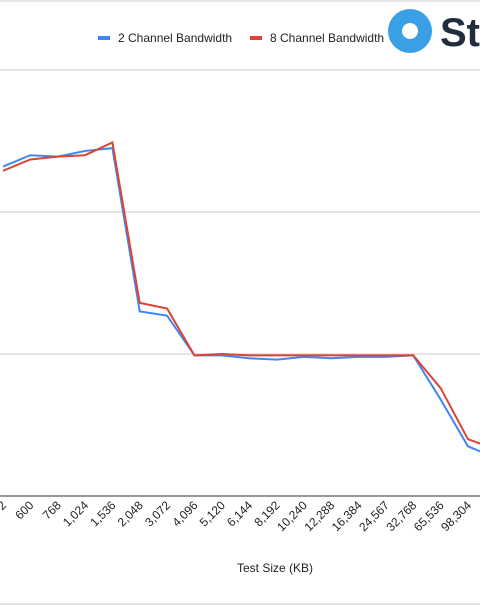 The width and height of the screenshot is (480, 606). I want to click on x-tick-label: 2,048, so click(130, 513).